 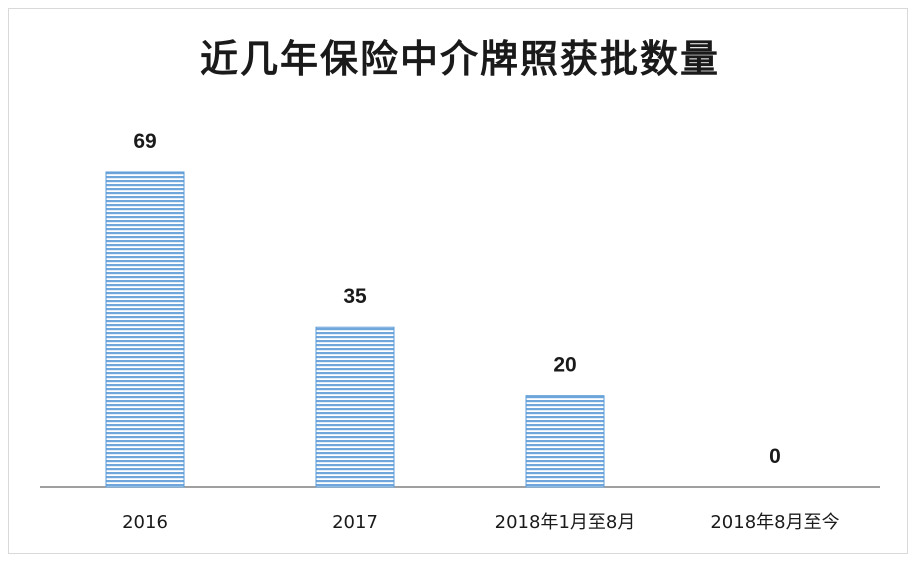 What do you see at coordinates (459, 59) in the screenshot?
I see `chart-title: 近几年保险中介牌照获批数量` at bounding box center [459, 59].